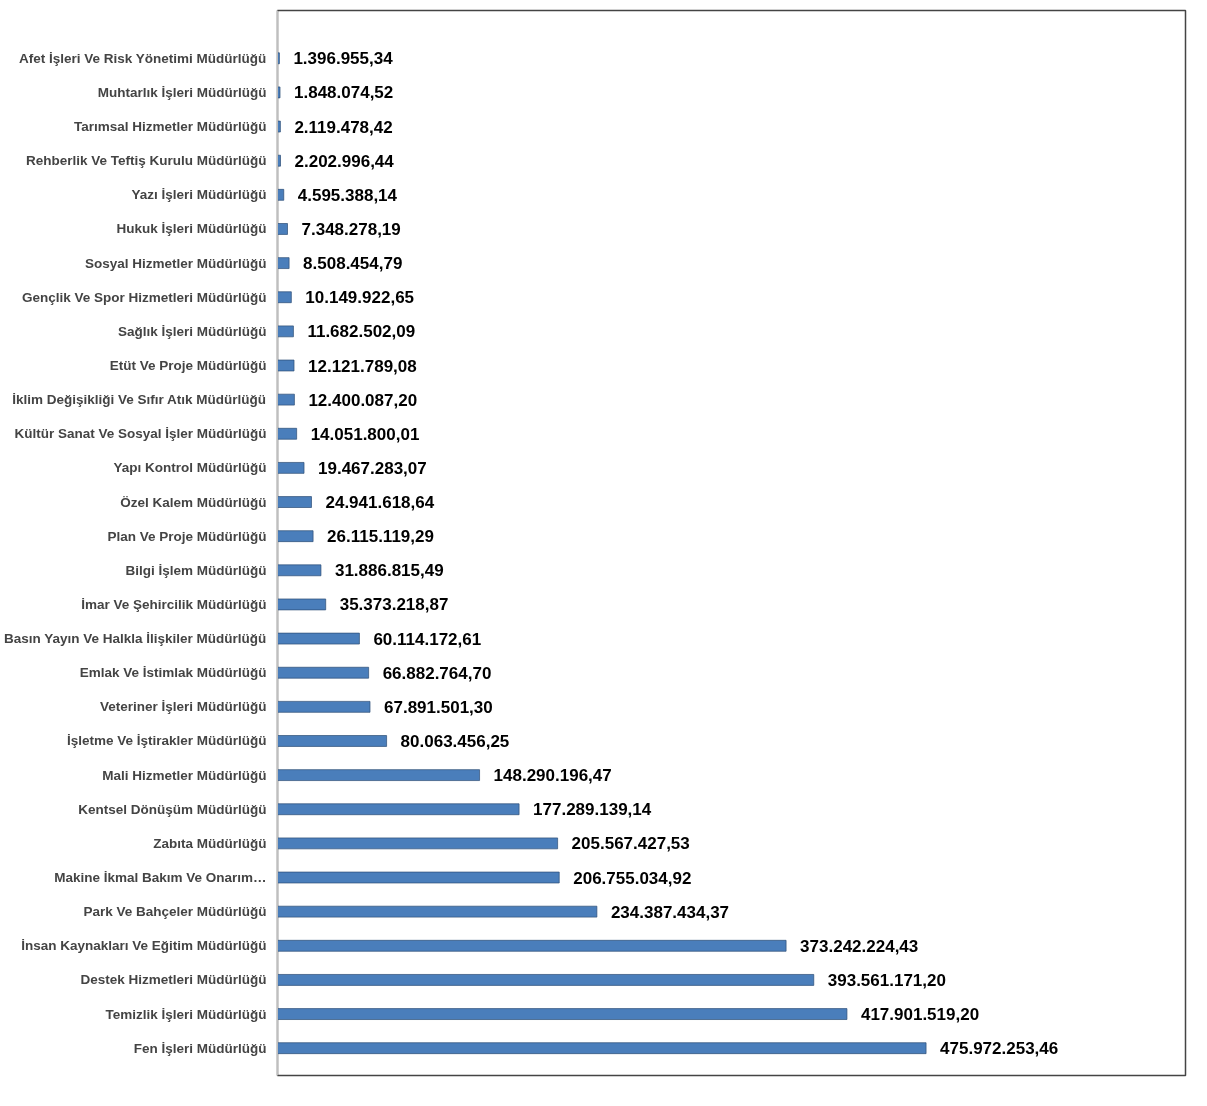  Describe the element at coordinates (380, 537) in the screenshot. I see `data-label: 26.115.119,29` at that location.